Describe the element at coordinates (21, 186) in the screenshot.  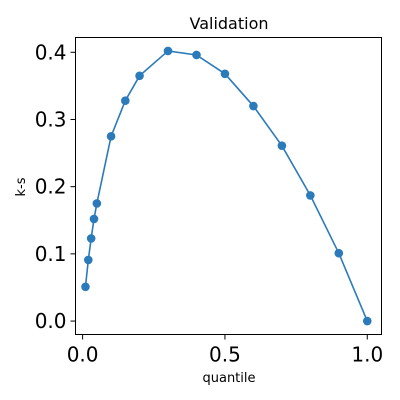
I see `y-axis-label: k-s` at that location.